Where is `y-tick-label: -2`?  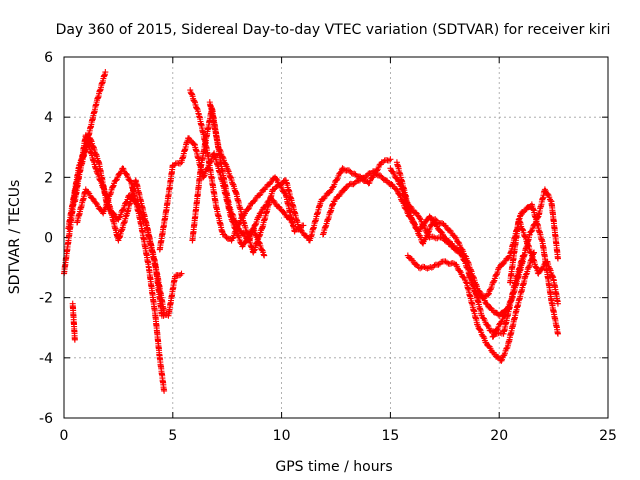 y-tick-label: -2 is located at coordinates (46, 299).